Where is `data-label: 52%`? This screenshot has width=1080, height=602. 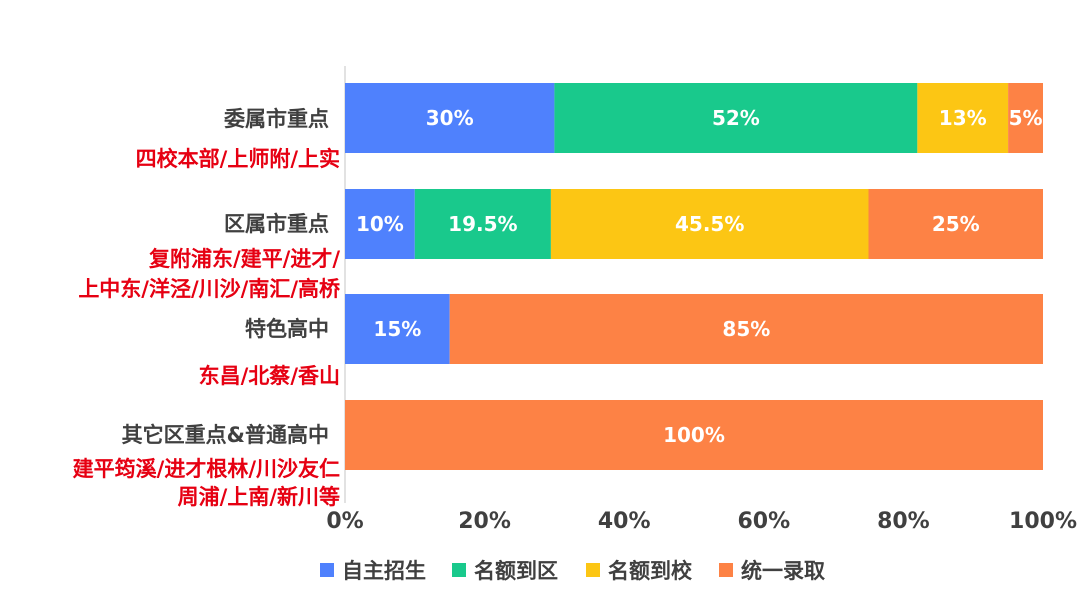 data-label: 52% is located at coordinates (736, 118).